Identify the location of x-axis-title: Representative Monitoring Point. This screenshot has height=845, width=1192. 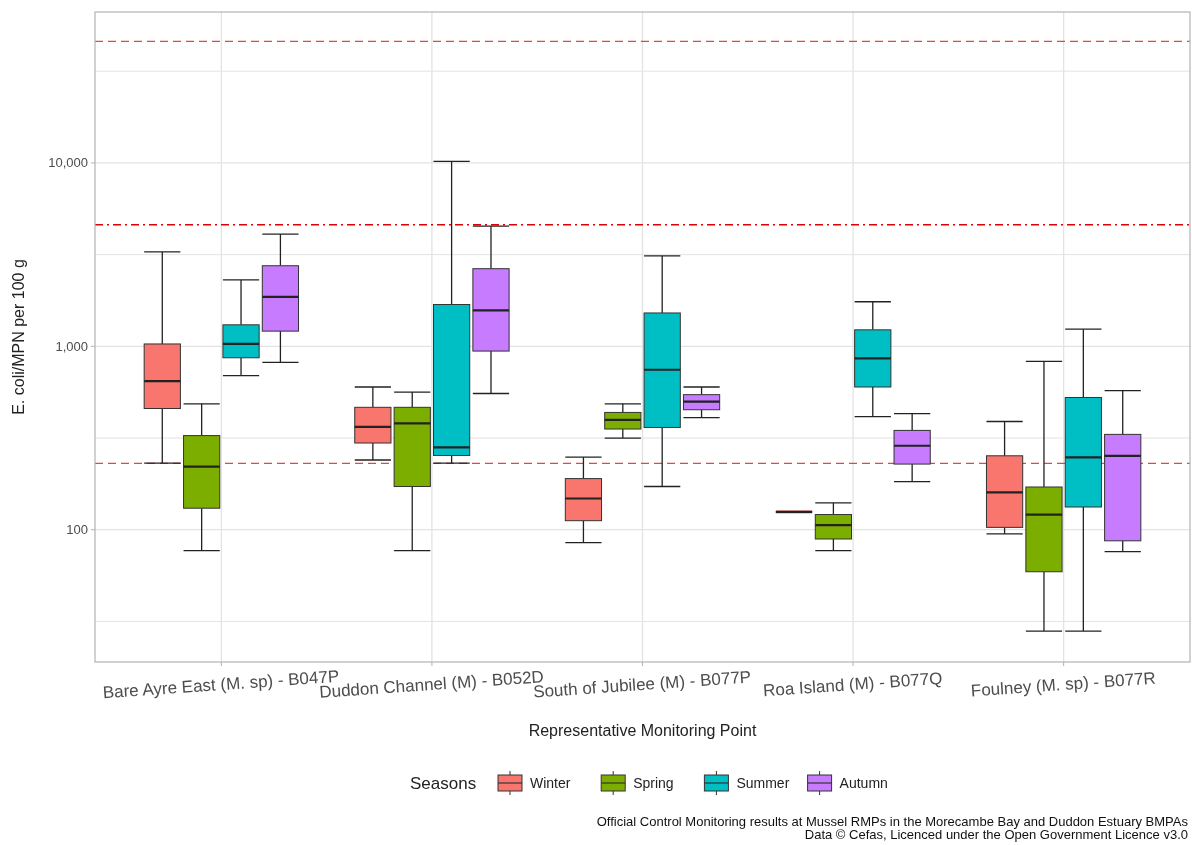
(642, 730).